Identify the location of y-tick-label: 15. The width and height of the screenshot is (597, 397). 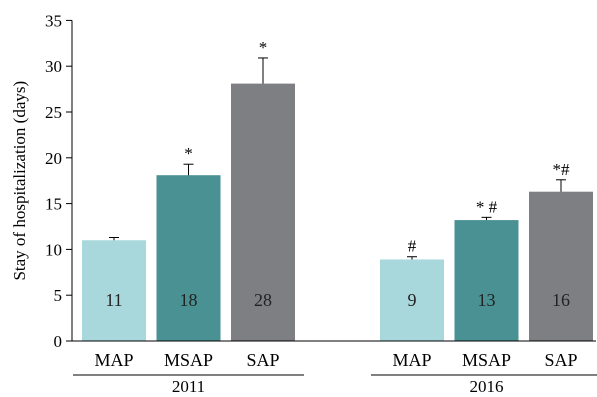
(53, 204).